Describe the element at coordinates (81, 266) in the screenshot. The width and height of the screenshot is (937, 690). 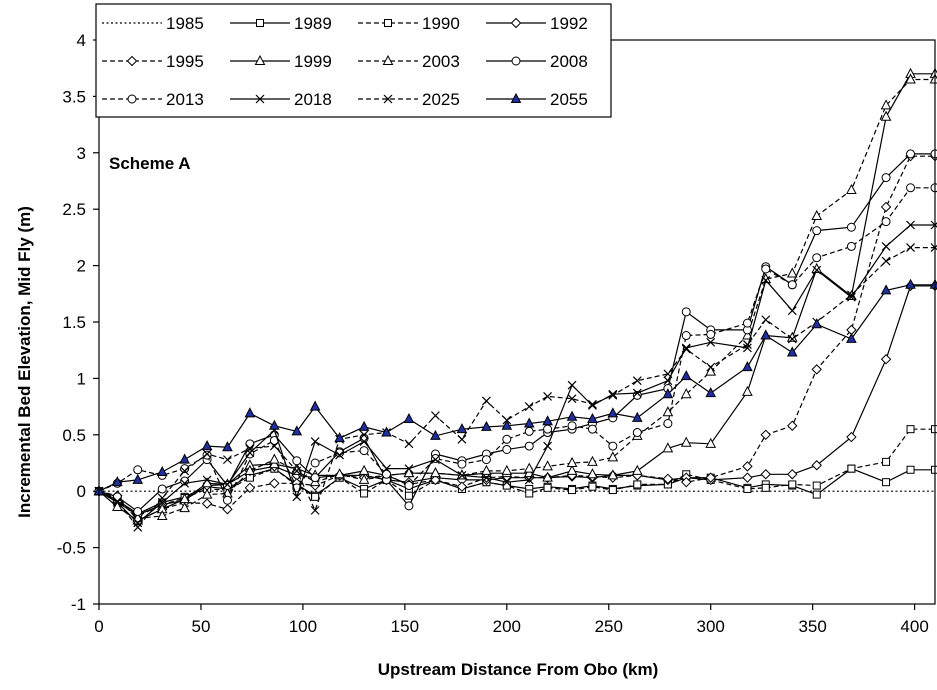
I see `y-tick-label: 2` at that location.